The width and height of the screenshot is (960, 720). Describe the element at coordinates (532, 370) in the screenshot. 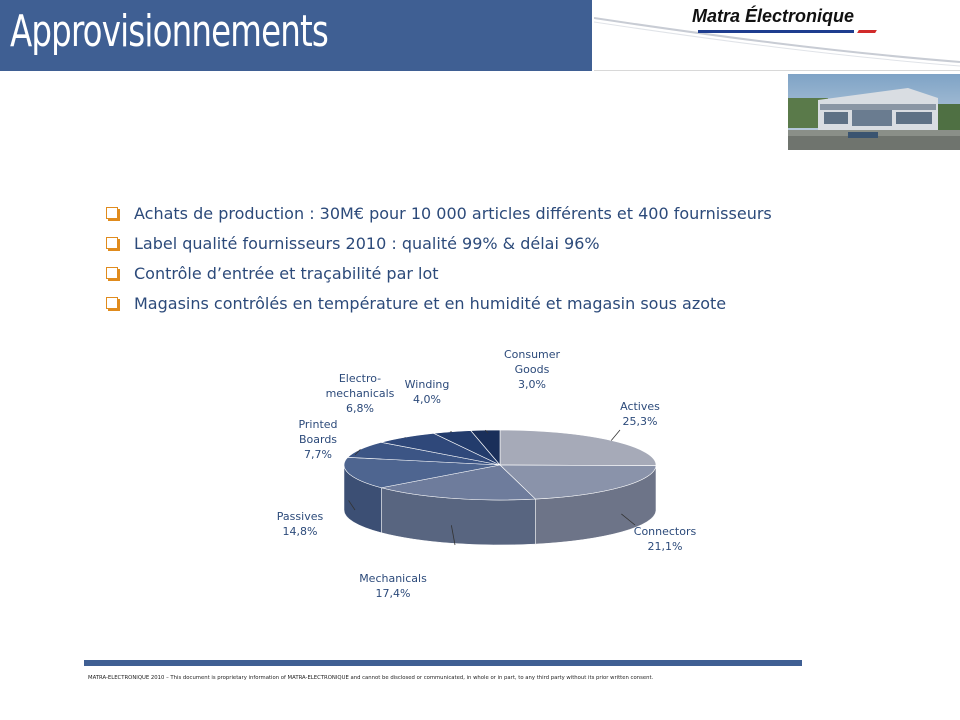

I see `pie-label-7: Consumer Goods 3,0%` at that location.